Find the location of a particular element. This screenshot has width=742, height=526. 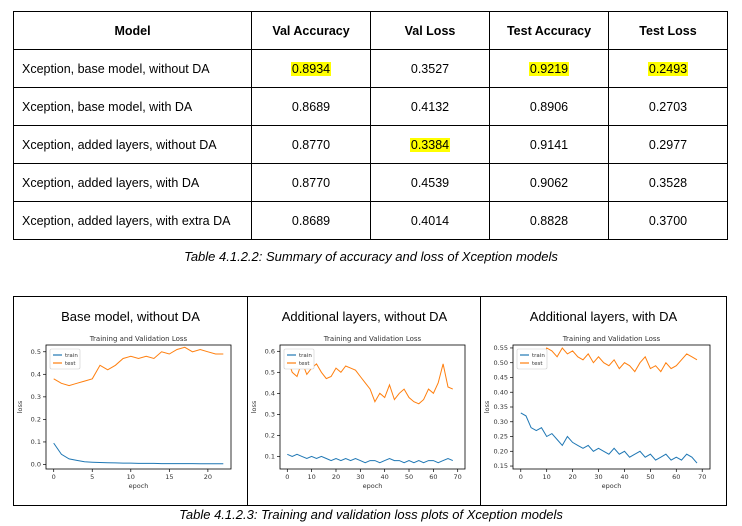

header-model: Model is located at coordinates (132, 30).